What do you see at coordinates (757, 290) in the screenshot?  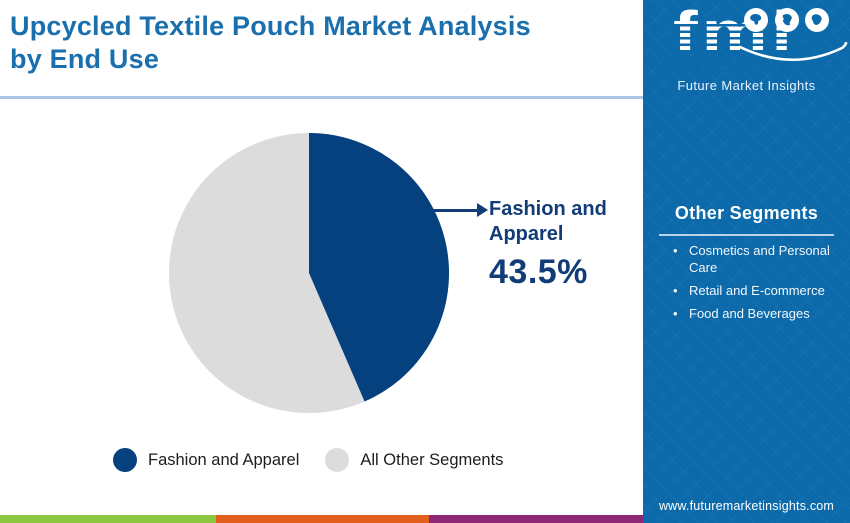 I see `other-segment-label: Retail and E-commerce` at bounding box center [757, 290].